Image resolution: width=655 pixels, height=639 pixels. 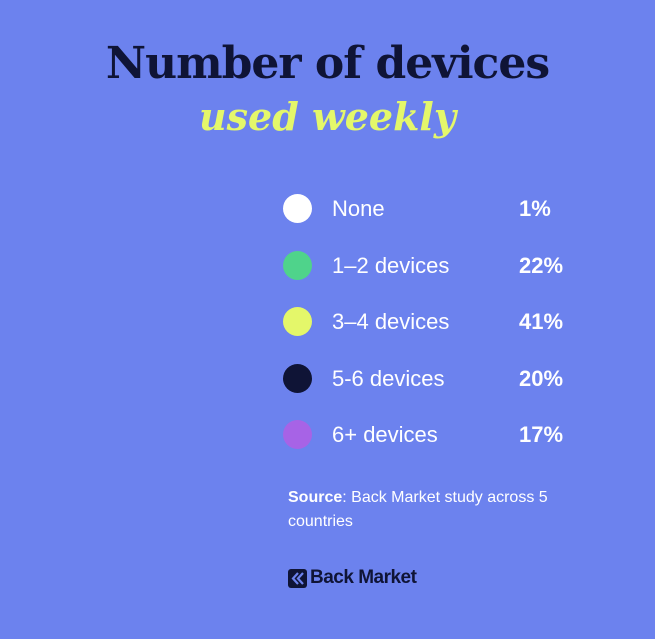 I want to click on legend-label: 3–4 devices, so click(x=391, y=321).